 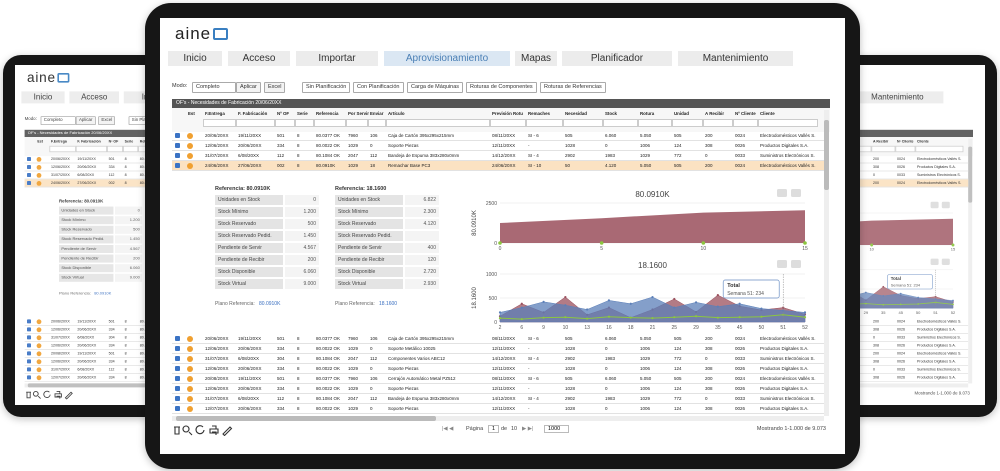 I want to click on filter-tab: Carga de Máquinas, so click(x=435, y=87).